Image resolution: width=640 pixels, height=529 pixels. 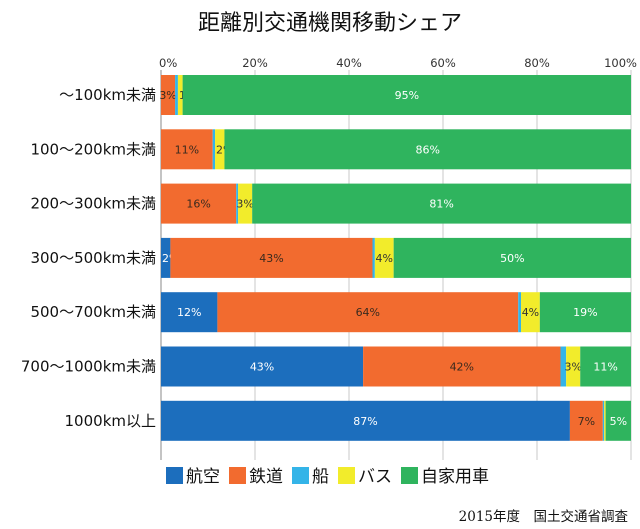 I want to click on x-axis-ticks: 0% 20% 40% 60% 80% 100%, so click(x=398, y=63).